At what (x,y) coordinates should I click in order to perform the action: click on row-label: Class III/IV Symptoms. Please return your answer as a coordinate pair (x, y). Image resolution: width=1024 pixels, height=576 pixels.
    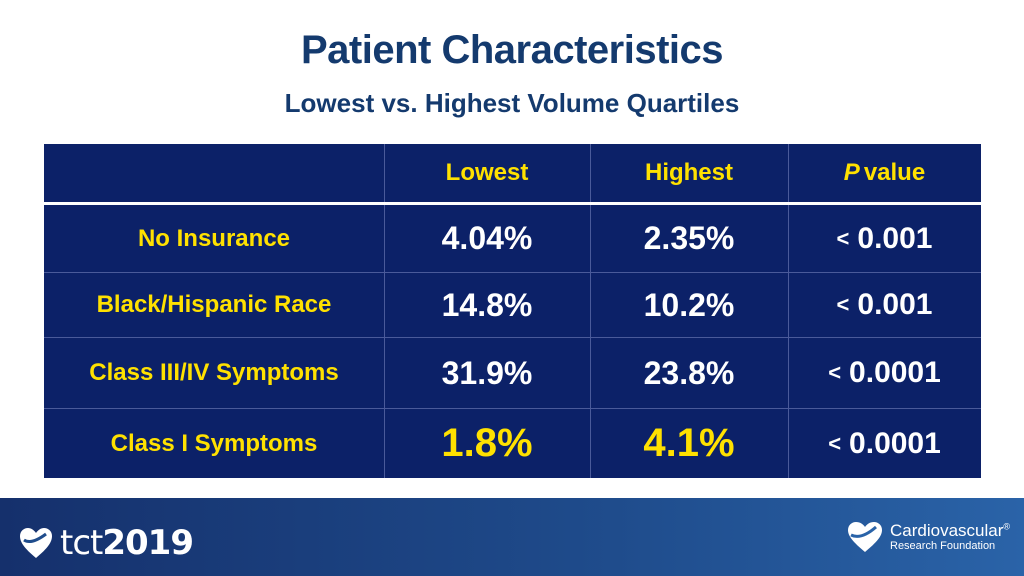
    Looking at the image, I should click on (214, 372).